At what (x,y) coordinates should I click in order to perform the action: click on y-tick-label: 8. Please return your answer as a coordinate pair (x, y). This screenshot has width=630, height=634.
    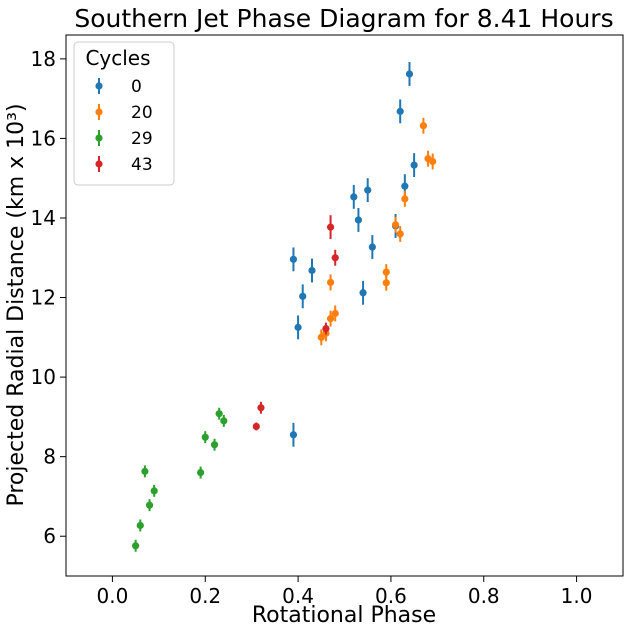
    Looking at the image, I should click on (49, 457).